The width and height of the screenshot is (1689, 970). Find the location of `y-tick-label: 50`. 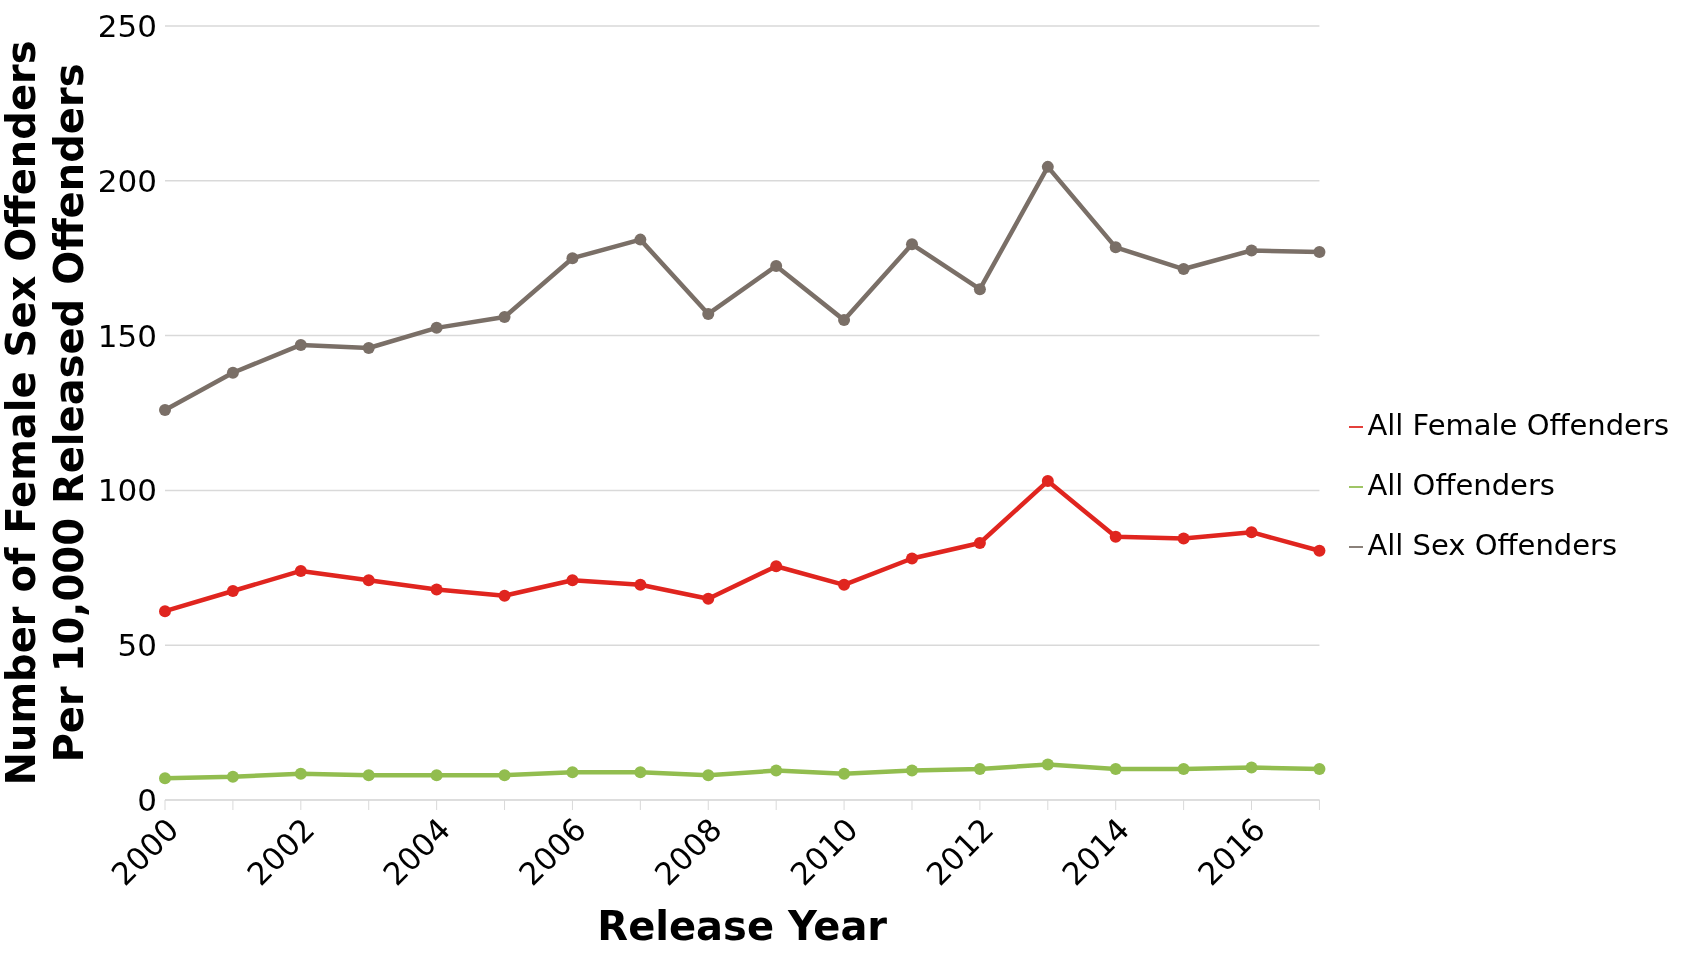

y-tick-label: 50 is located at coordinates (137, 645).